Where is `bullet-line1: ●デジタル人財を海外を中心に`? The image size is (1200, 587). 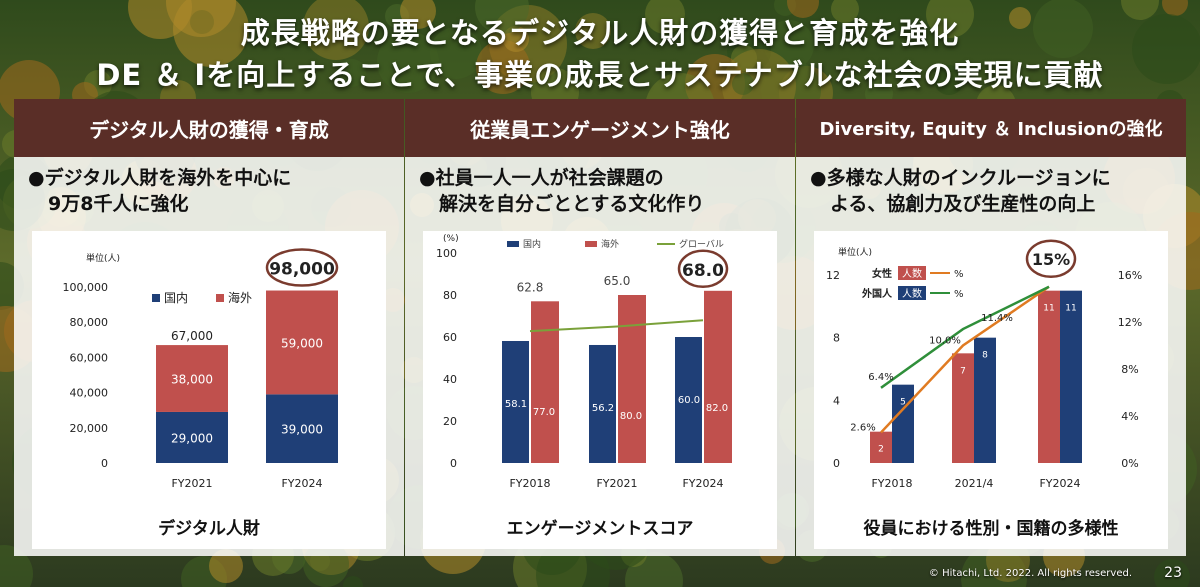 bullet-line1: ●デジタル人財を海外を中心に is located at coordinates (160, 178).